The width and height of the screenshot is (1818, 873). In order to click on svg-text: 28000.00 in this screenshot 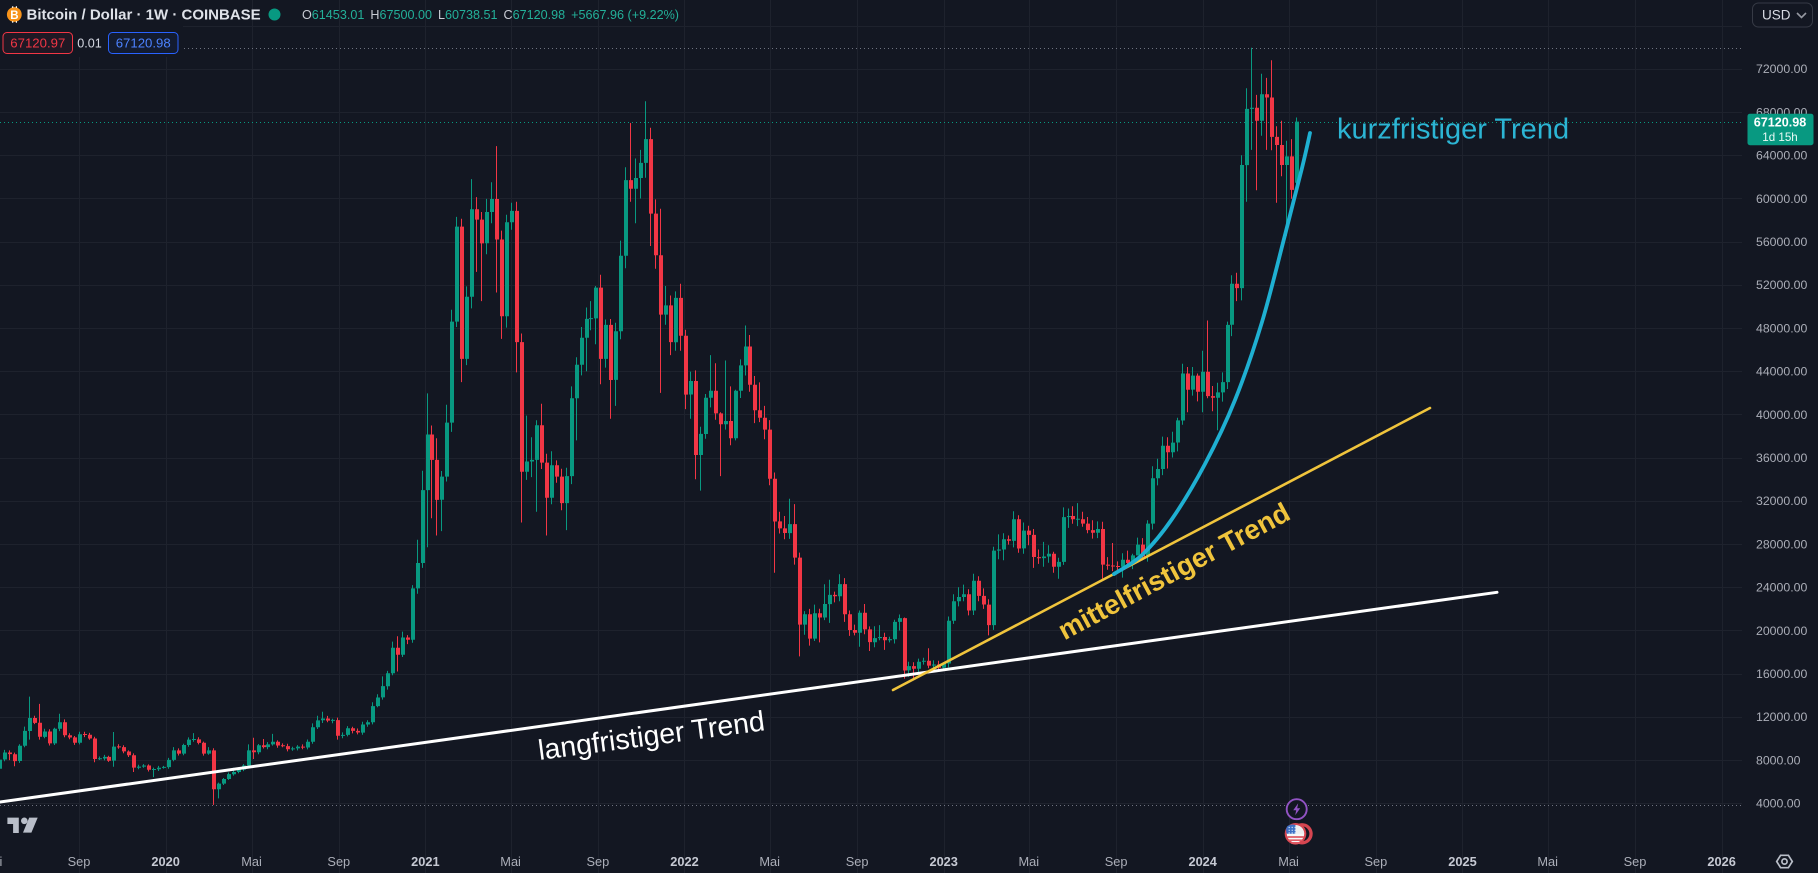, I will do `click(1781, 544)`.